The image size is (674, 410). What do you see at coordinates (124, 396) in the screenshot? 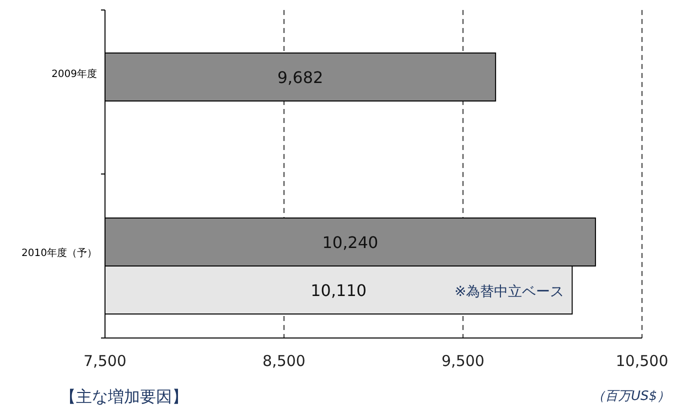
I see `text: 【主な増加要因】` at bounding box center [124, 396].